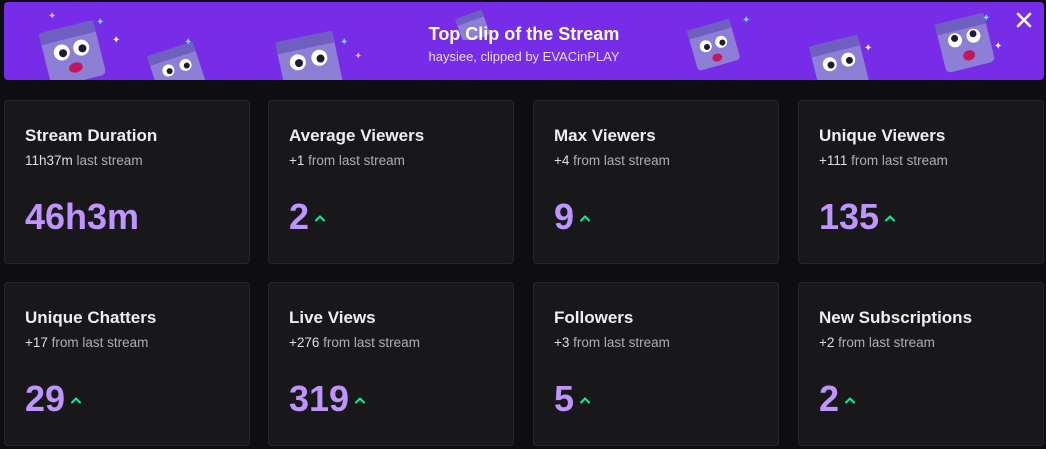  Describe the element at coordinates (127, 182) in the screenshot. I see `stat-card-stream-duration: Stream Duration 11h37m last stream 46h3m` at that location.